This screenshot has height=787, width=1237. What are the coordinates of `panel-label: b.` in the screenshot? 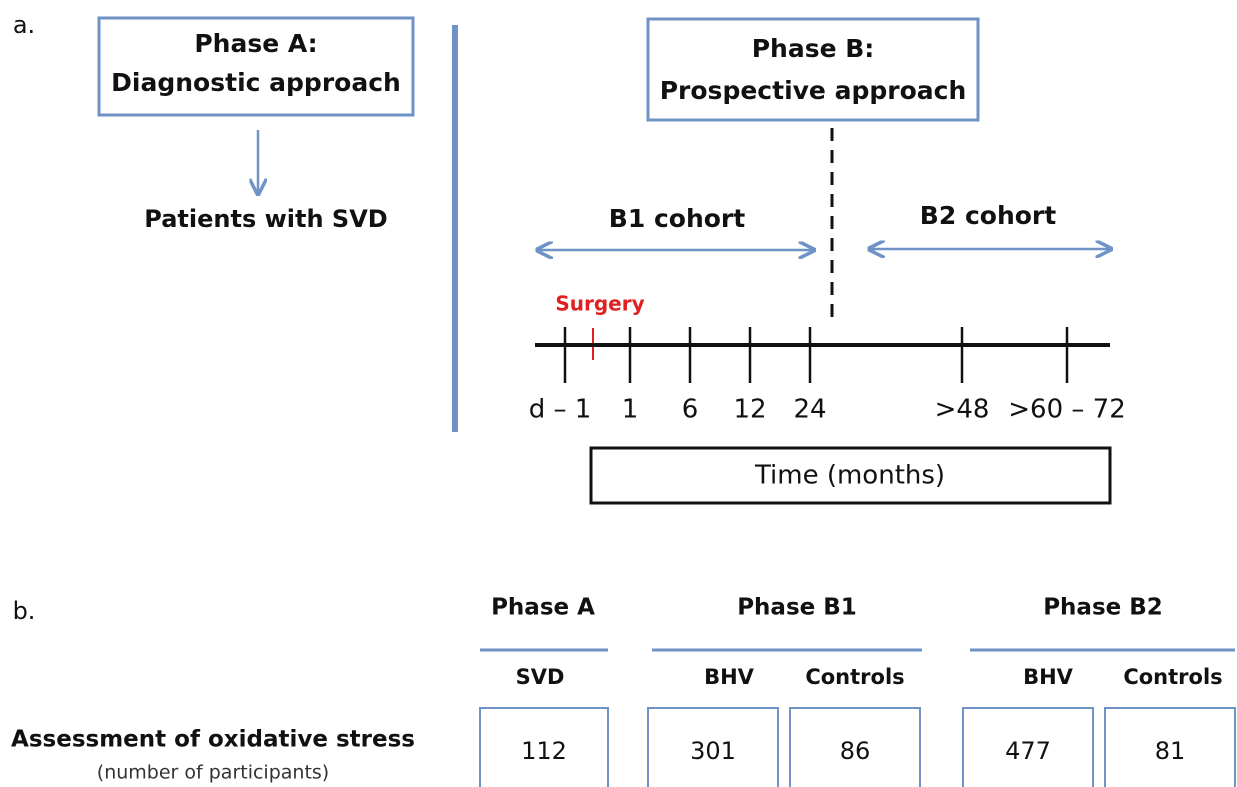 It's located at (24, 611).